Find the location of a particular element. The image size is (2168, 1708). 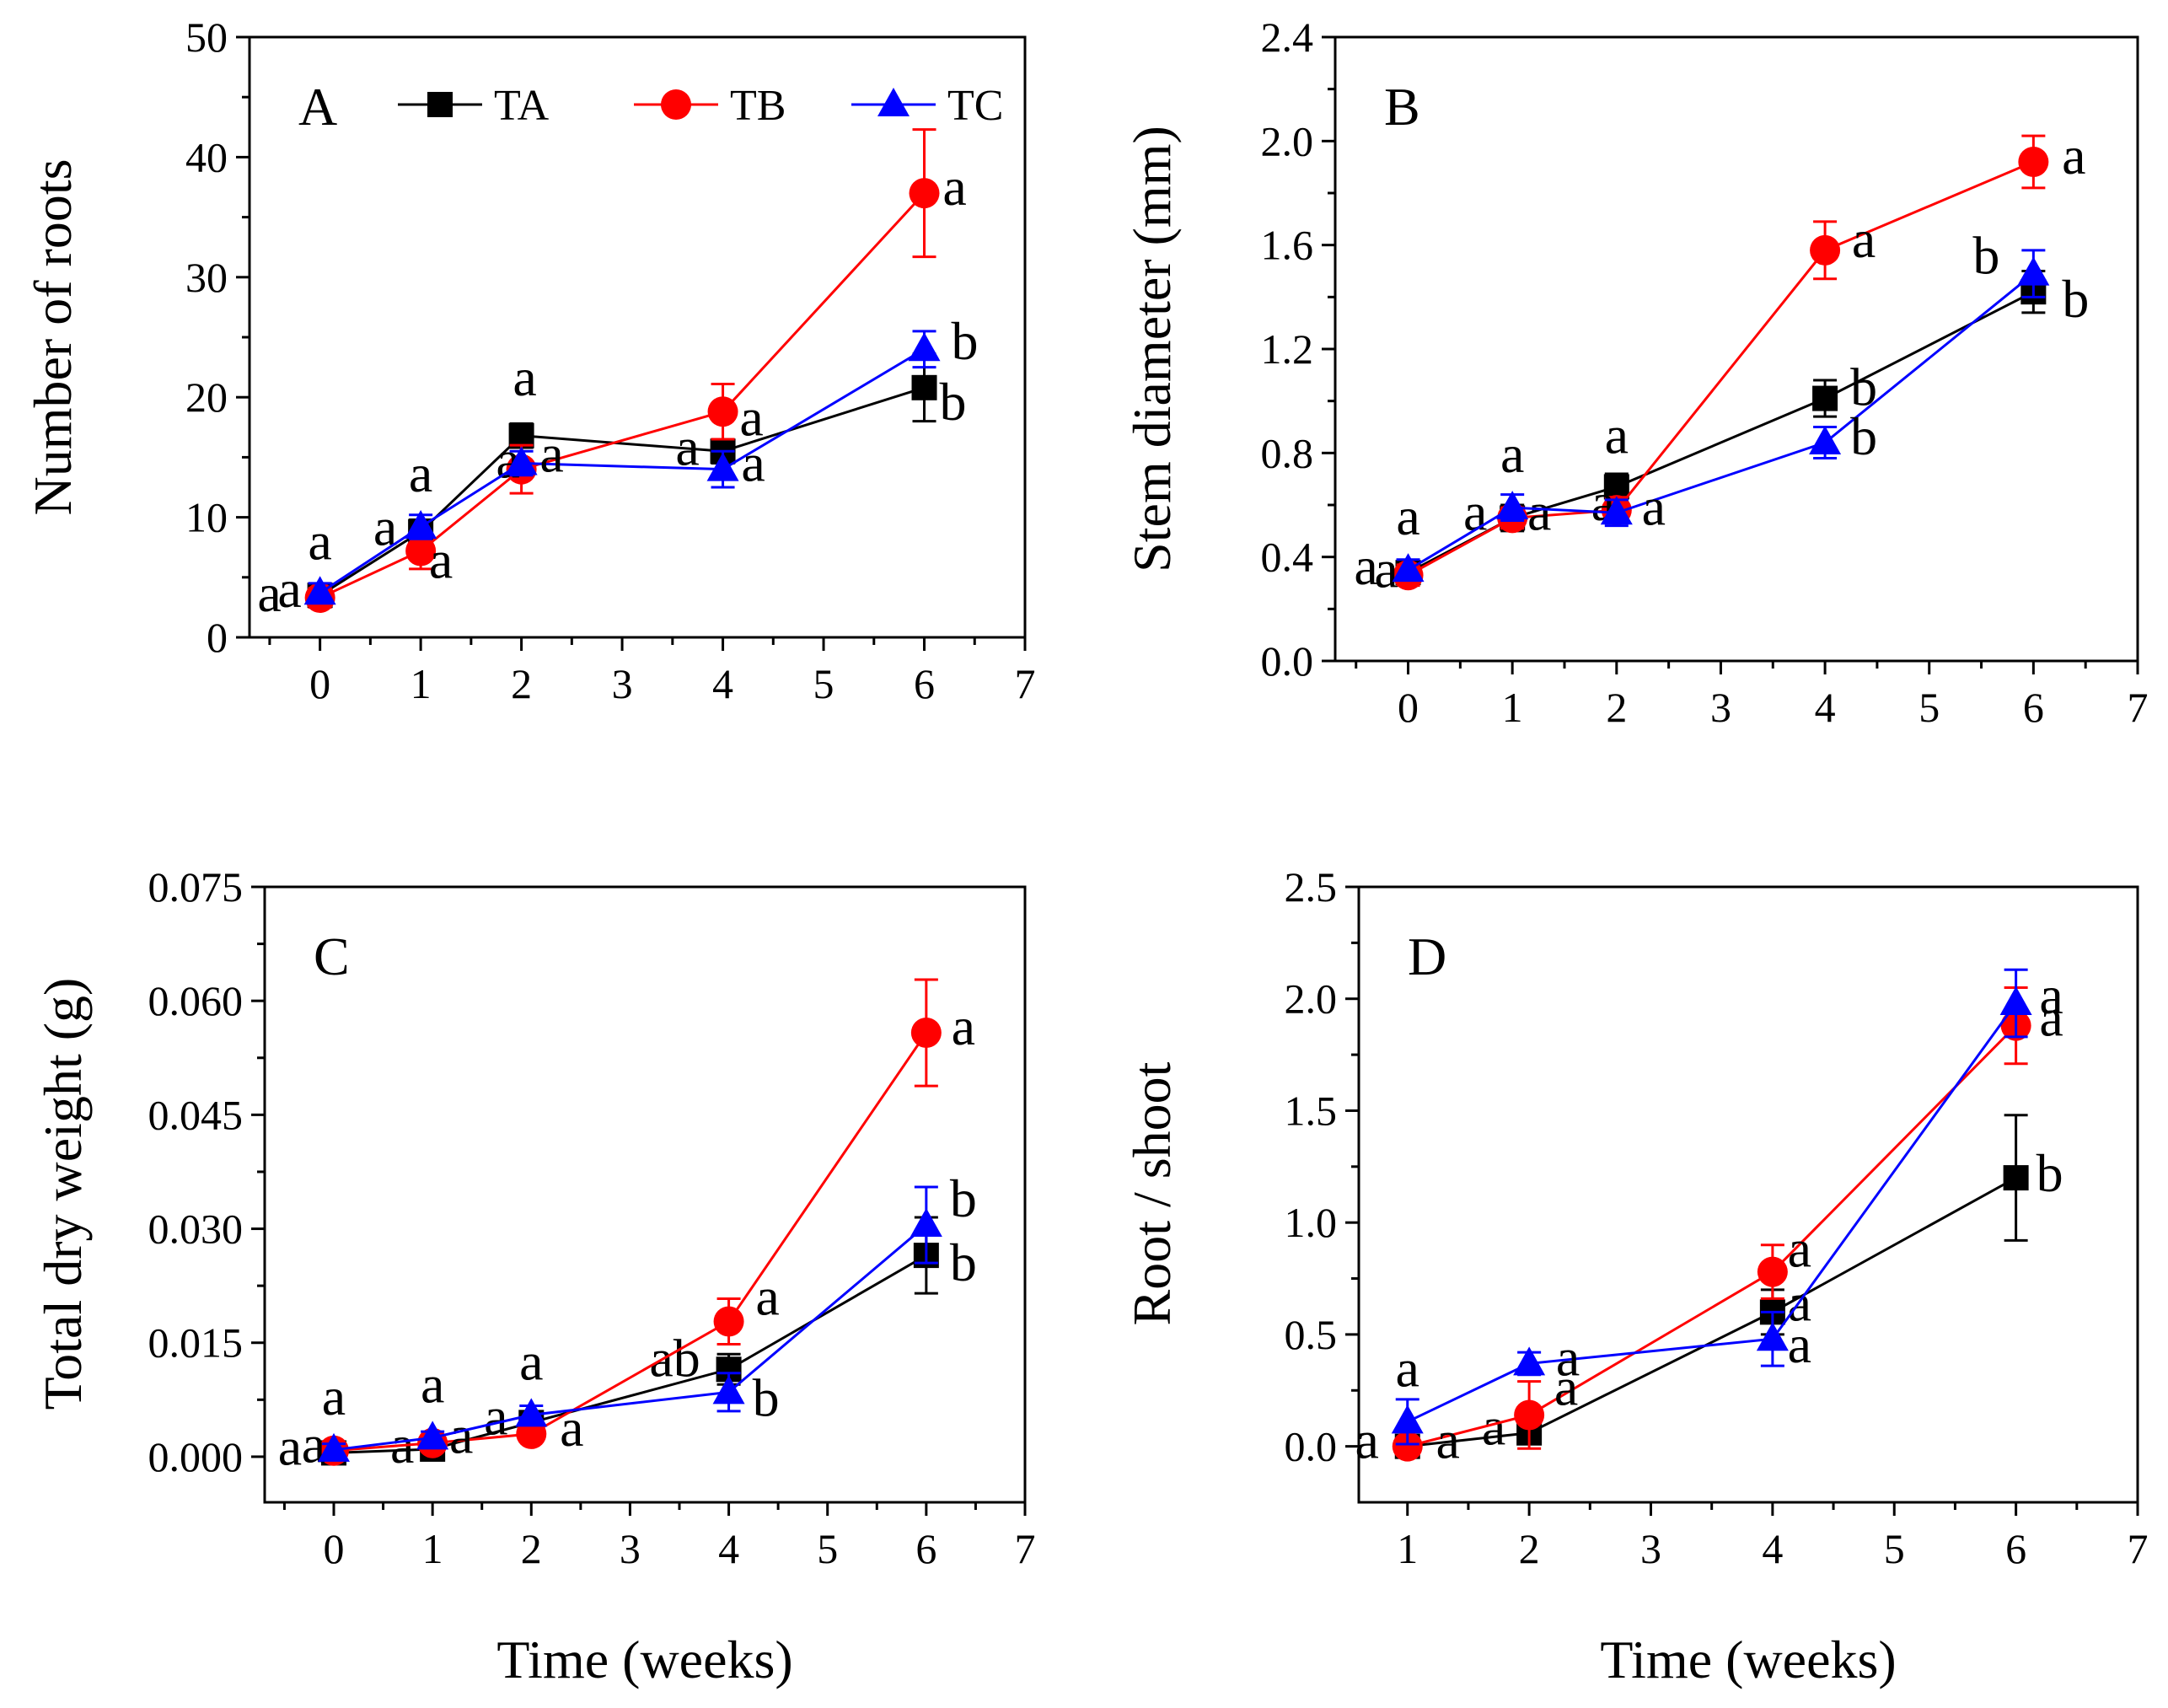

y-tick-label: 20 is located at coordinates (207, 397).